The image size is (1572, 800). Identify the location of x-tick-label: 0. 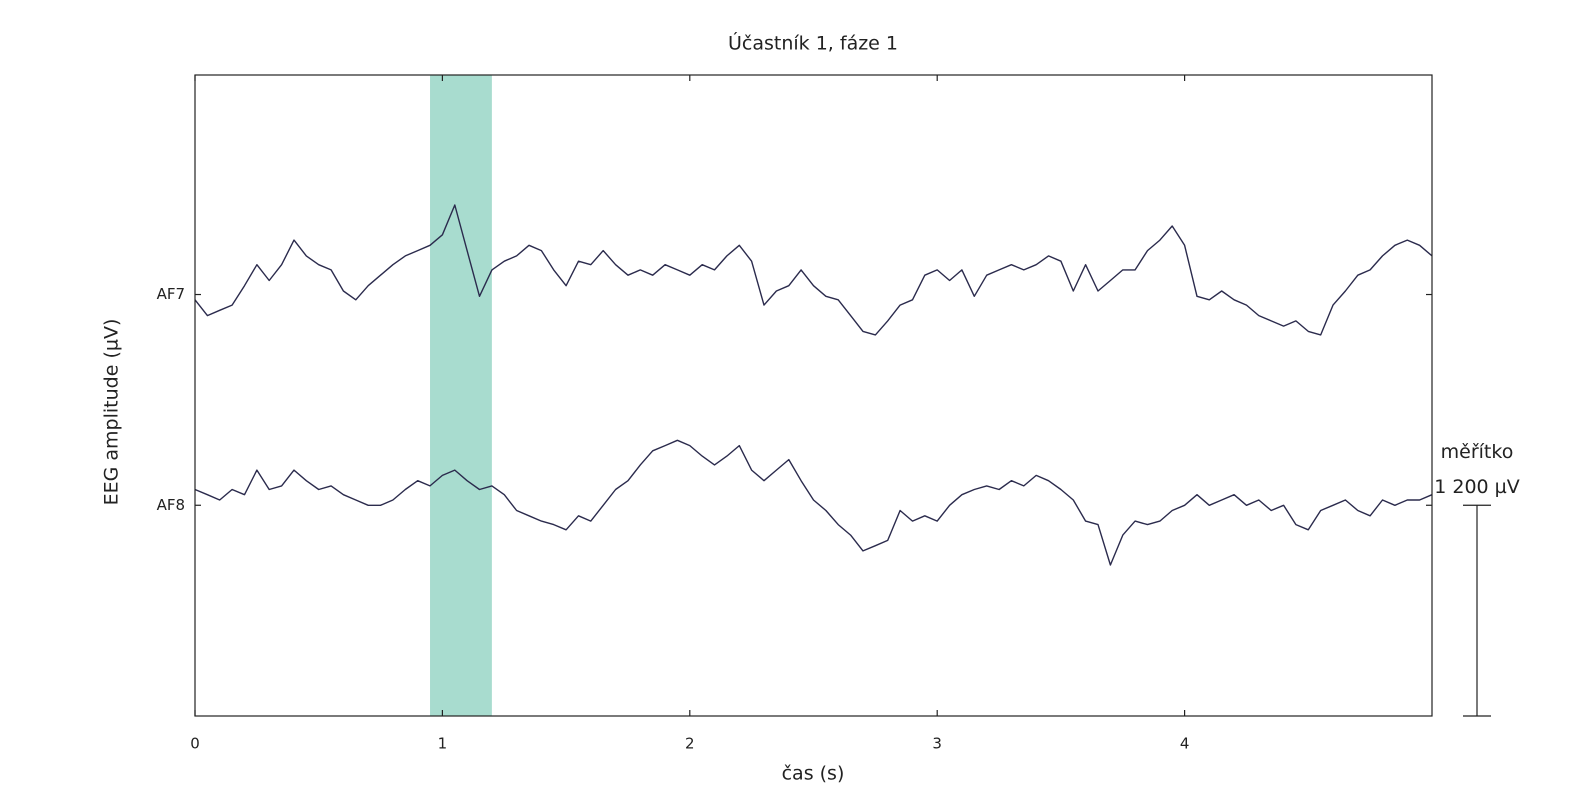
(195, 744).